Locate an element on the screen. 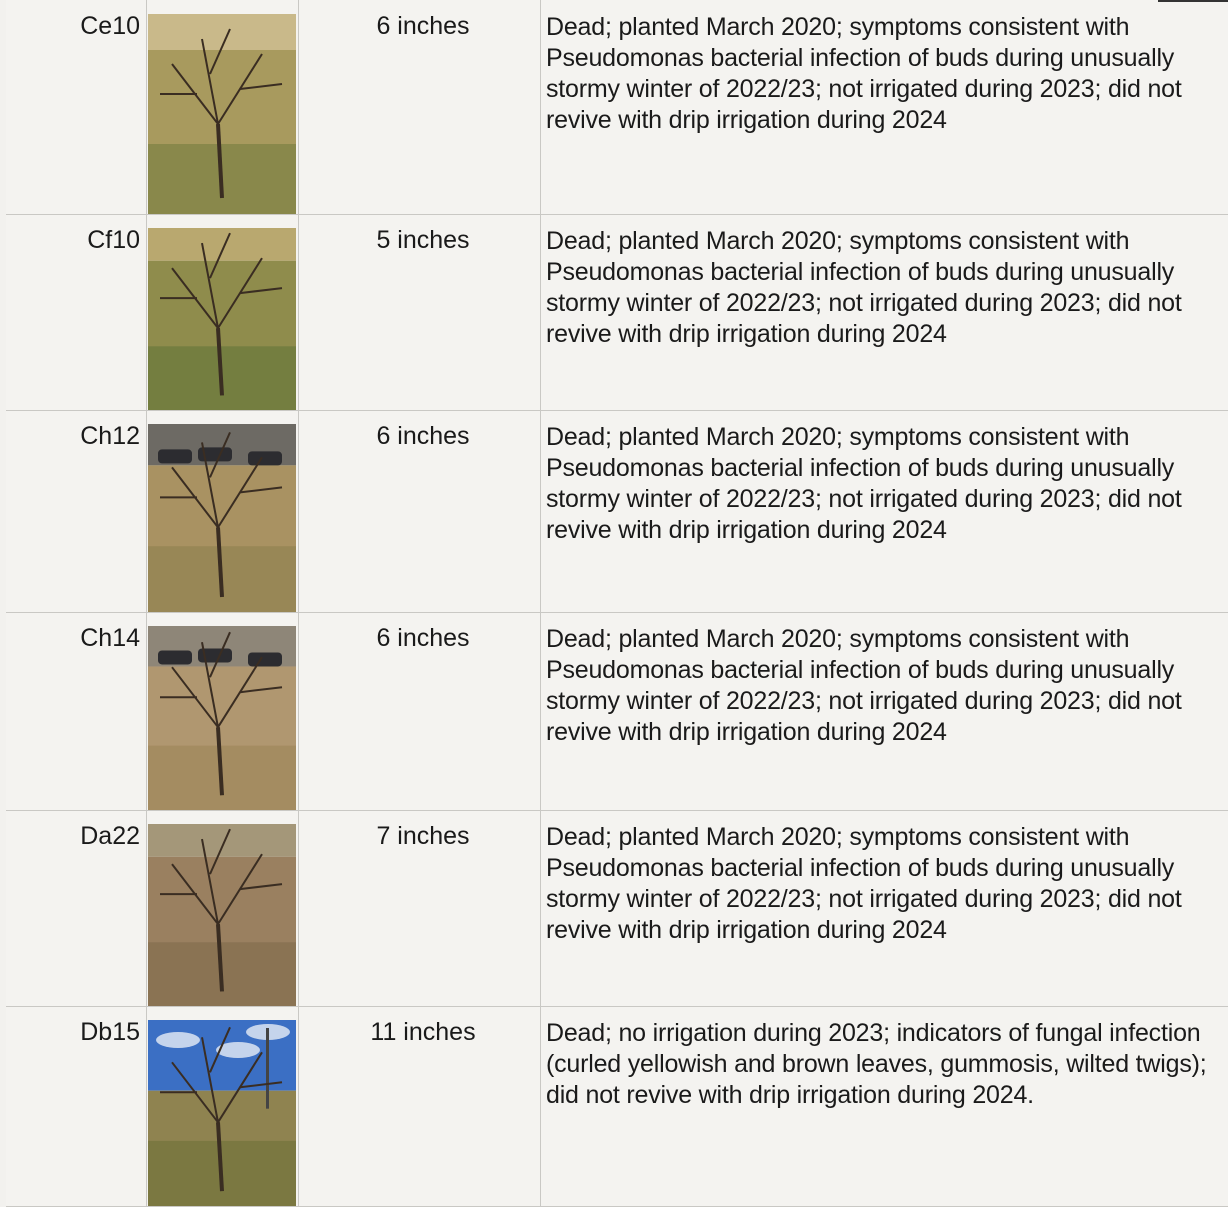 The height and width of the screenshot is (1207, 1228). tree-id: Cf10 is located at coordinates (113, 240).